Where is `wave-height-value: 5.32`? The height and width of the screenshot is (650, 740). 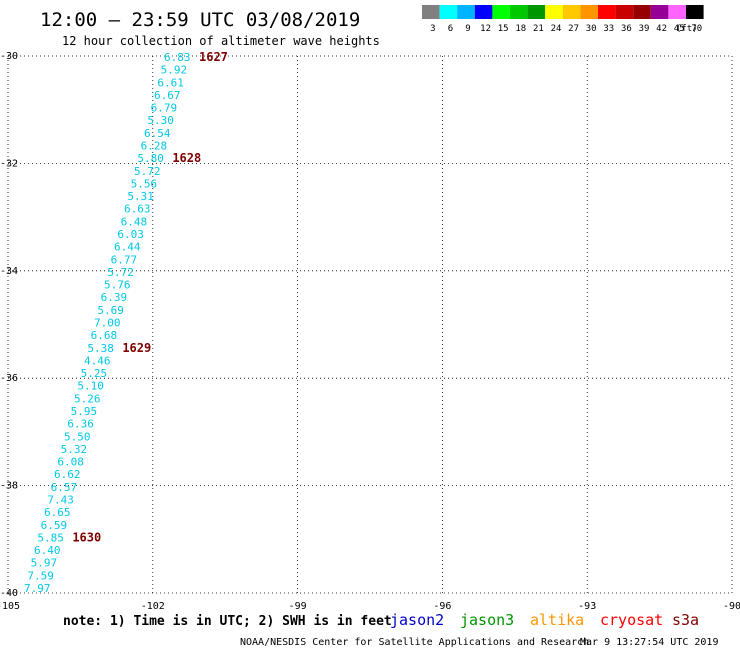 wave-height-value: 5.32 is located at coordinates (74, 449).